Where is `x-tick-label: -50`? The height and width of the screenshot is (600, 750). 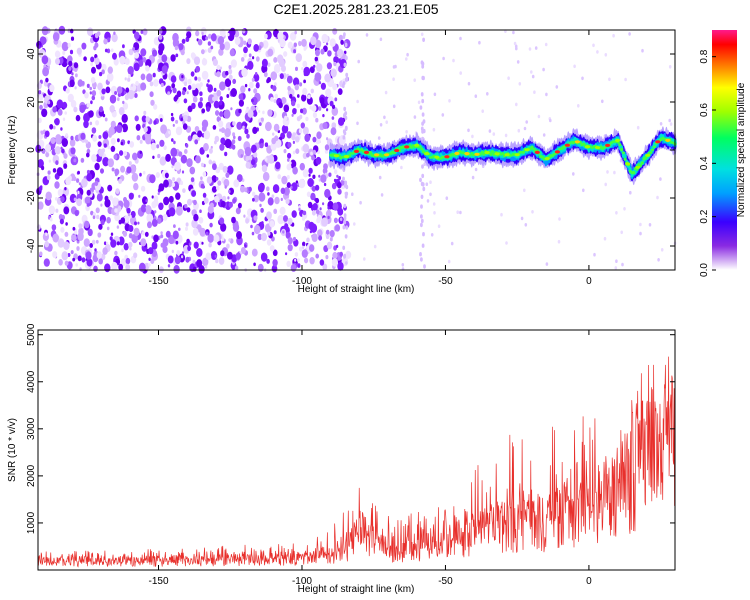
x-tick-label: -50 is located at coordinates (445, 281).